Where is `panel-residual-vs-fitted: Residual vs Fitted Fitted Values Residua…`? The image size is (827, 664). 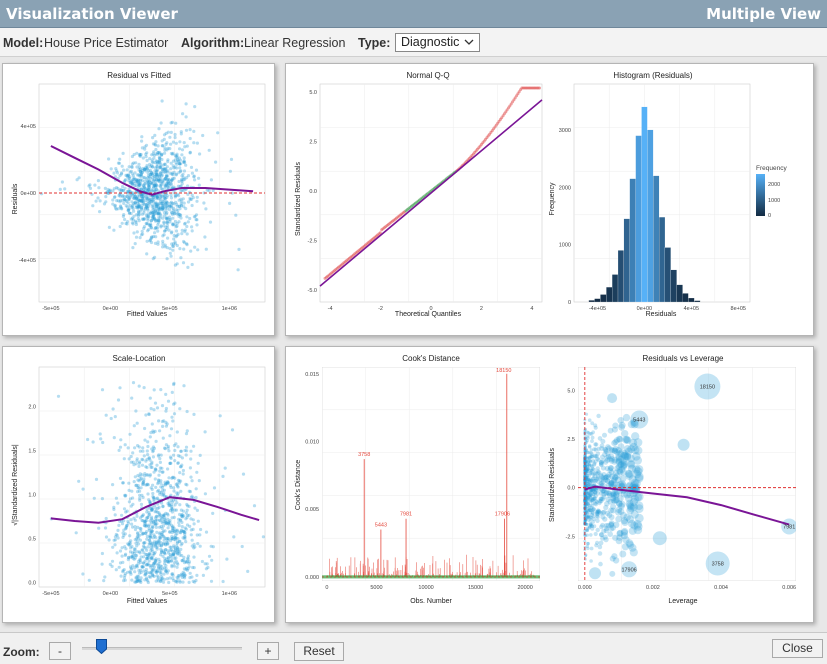 panel-residual-vs-fitted: Residual vs Fitted Fitted Values Residua… is located at coordinates (138, 199).